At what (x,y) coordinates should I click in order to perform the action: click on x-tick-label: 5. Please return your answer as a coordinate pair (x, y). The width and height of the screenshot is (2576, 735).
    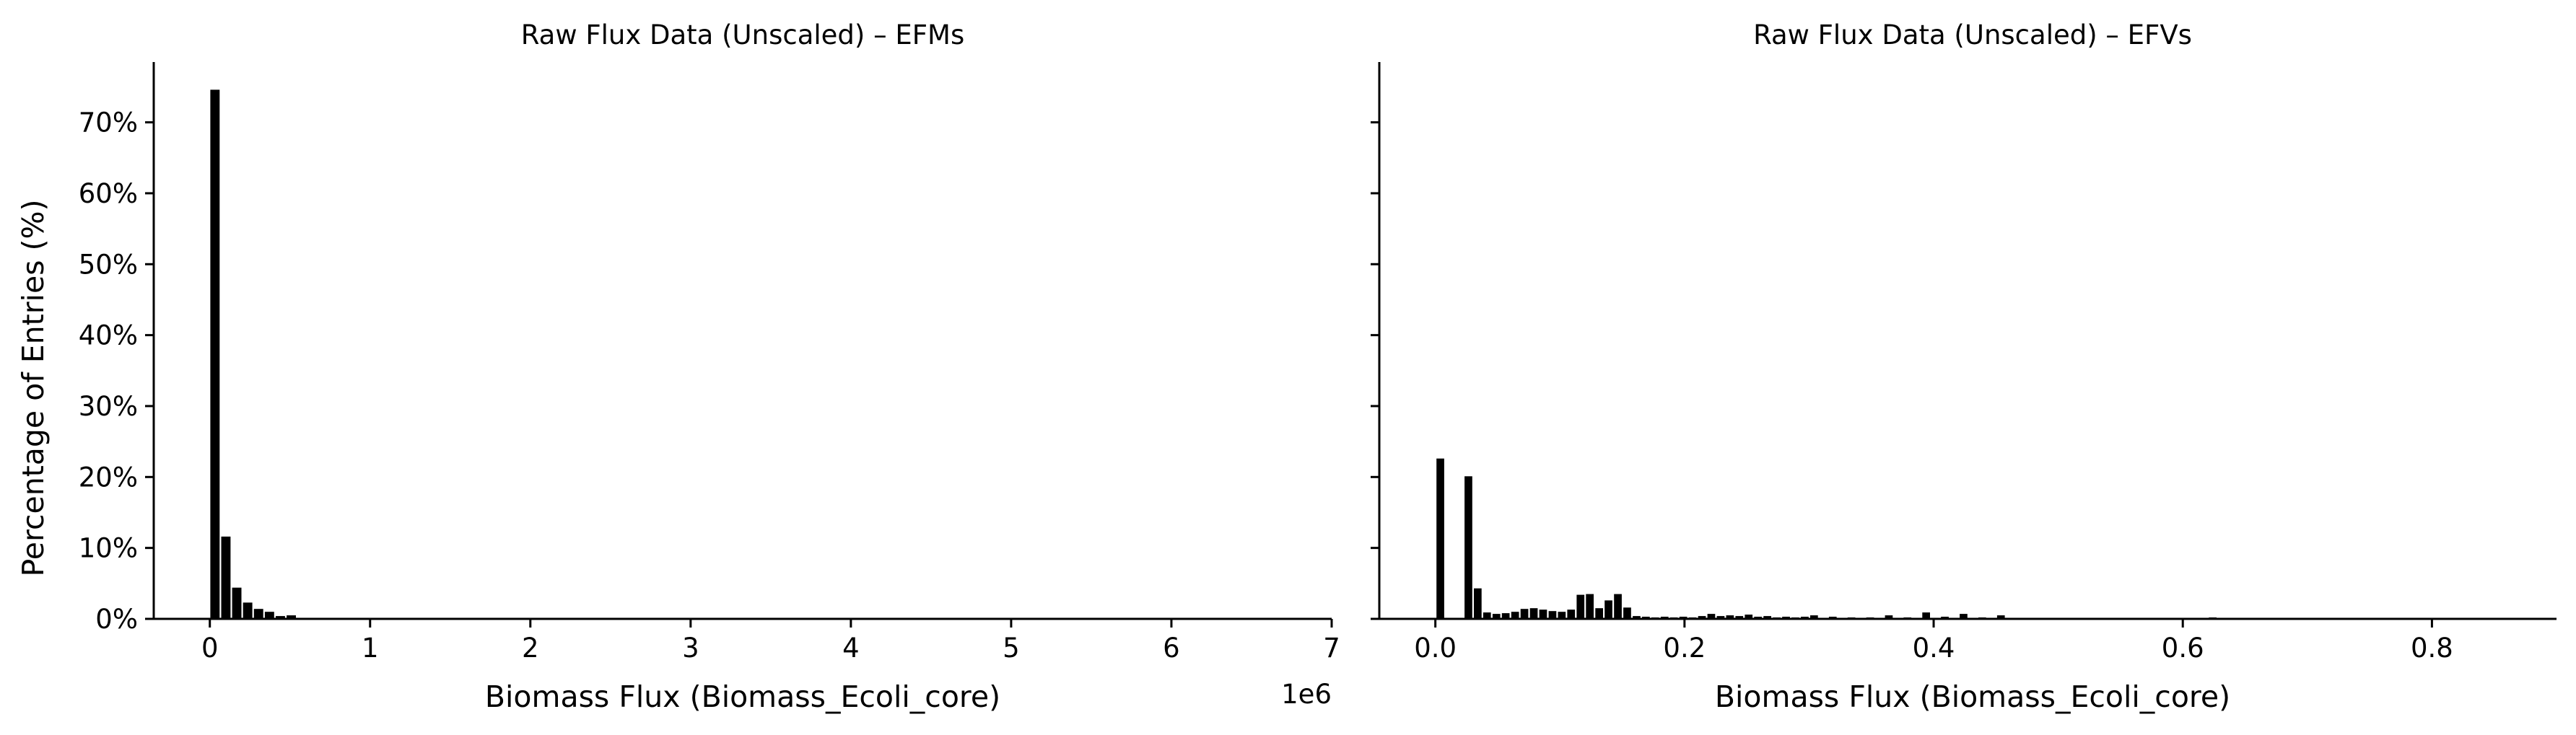
    Looking at the image, I should click on (1011, 648).